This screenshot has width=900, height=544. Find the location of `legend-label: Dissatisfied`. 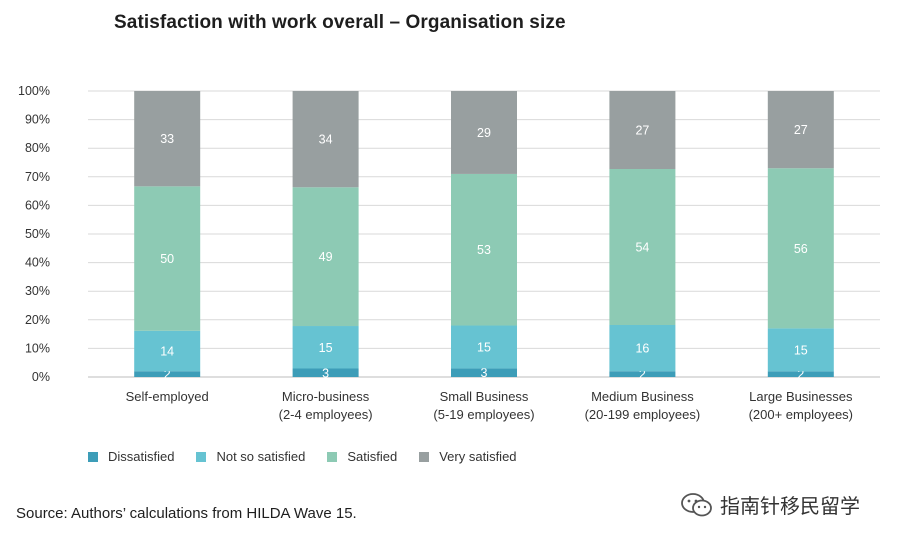

legend-label: Dissatisfied is located at coordinates (141, 456).